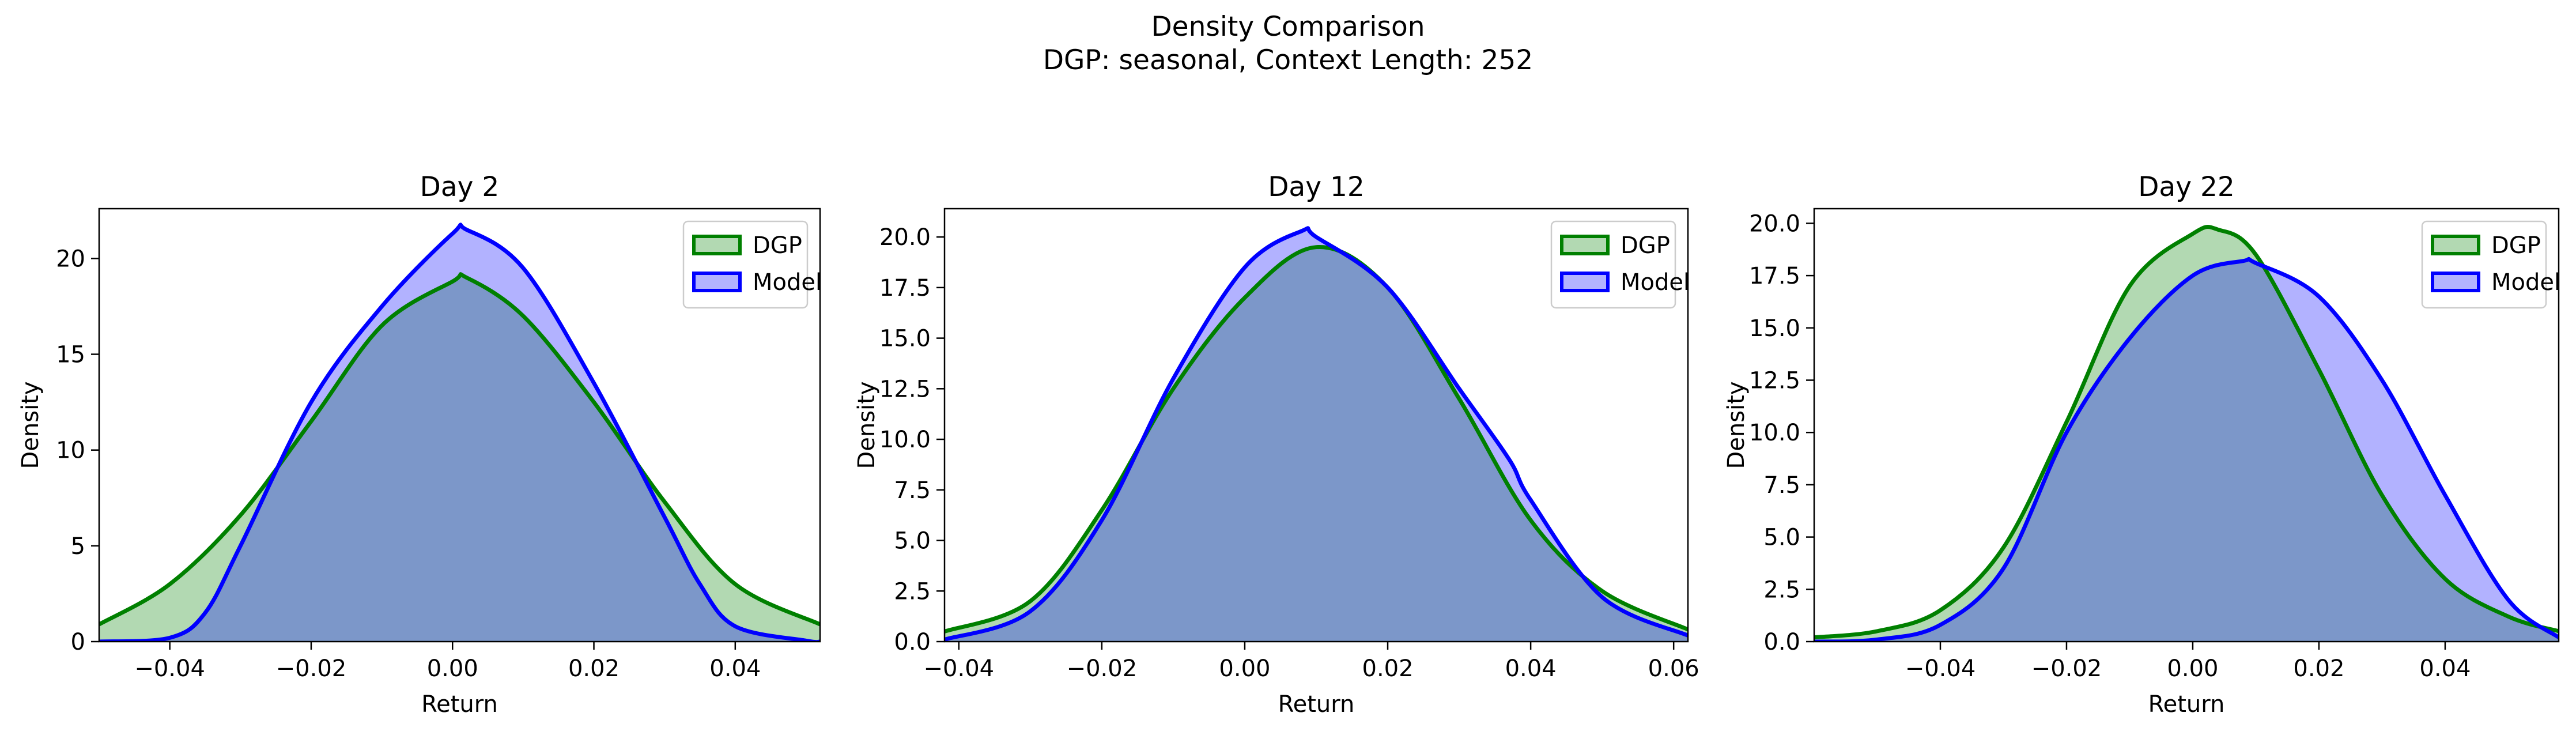  Describe the element at coordinates (70, 259) in the screenshot. I see `y-tick-label: 20` at that location.